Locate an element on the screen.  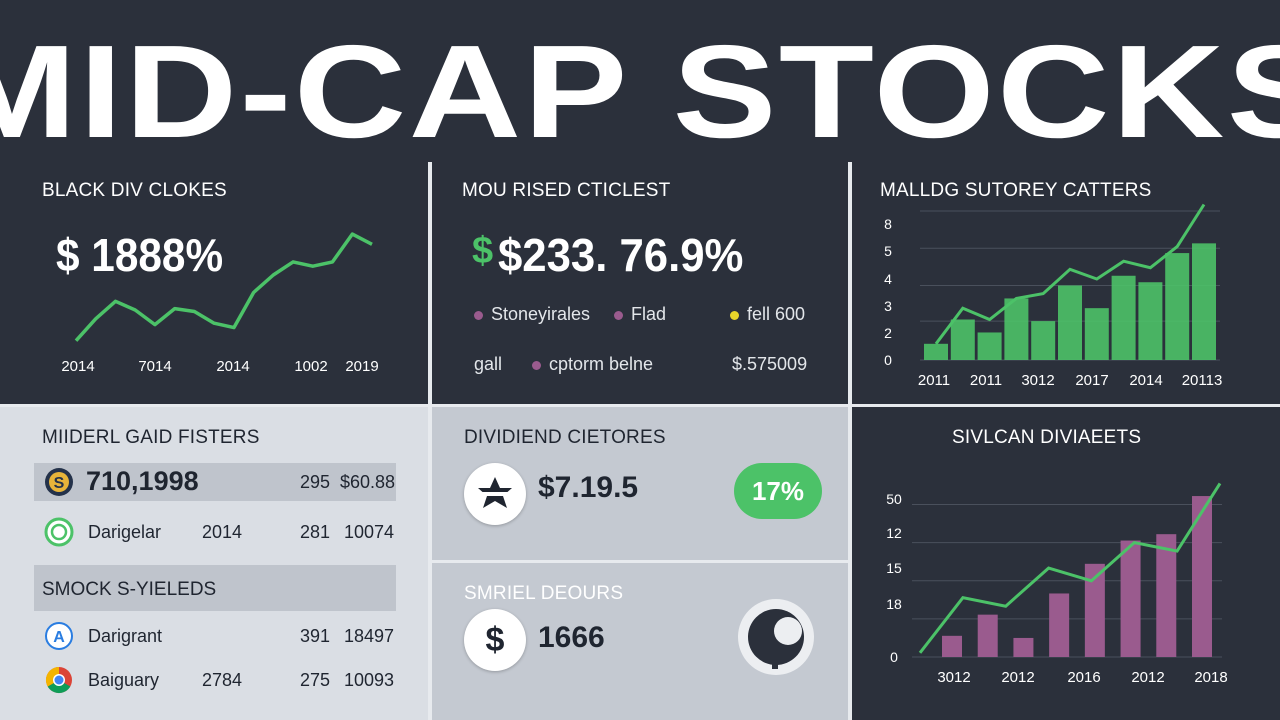
row-main: Darigelar is located at coordinates (125, 532).